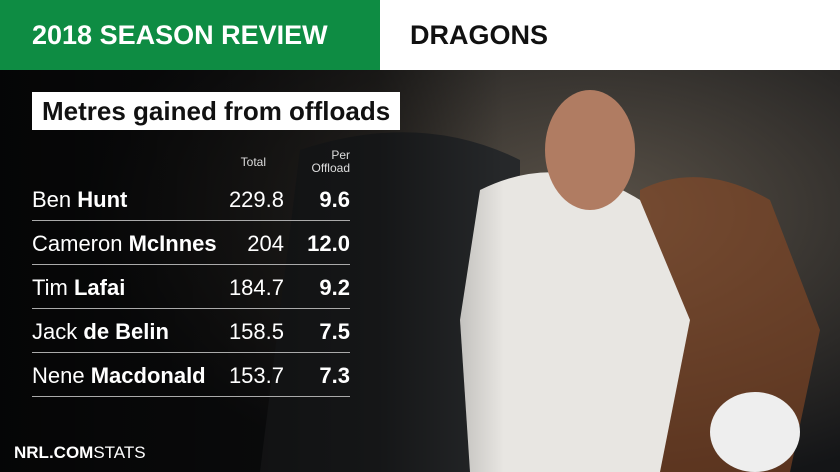  What do you see at coordinates (334, 331) in the screenshot?
I see `per-offload: 7.5` at bounding box center [334, 331].